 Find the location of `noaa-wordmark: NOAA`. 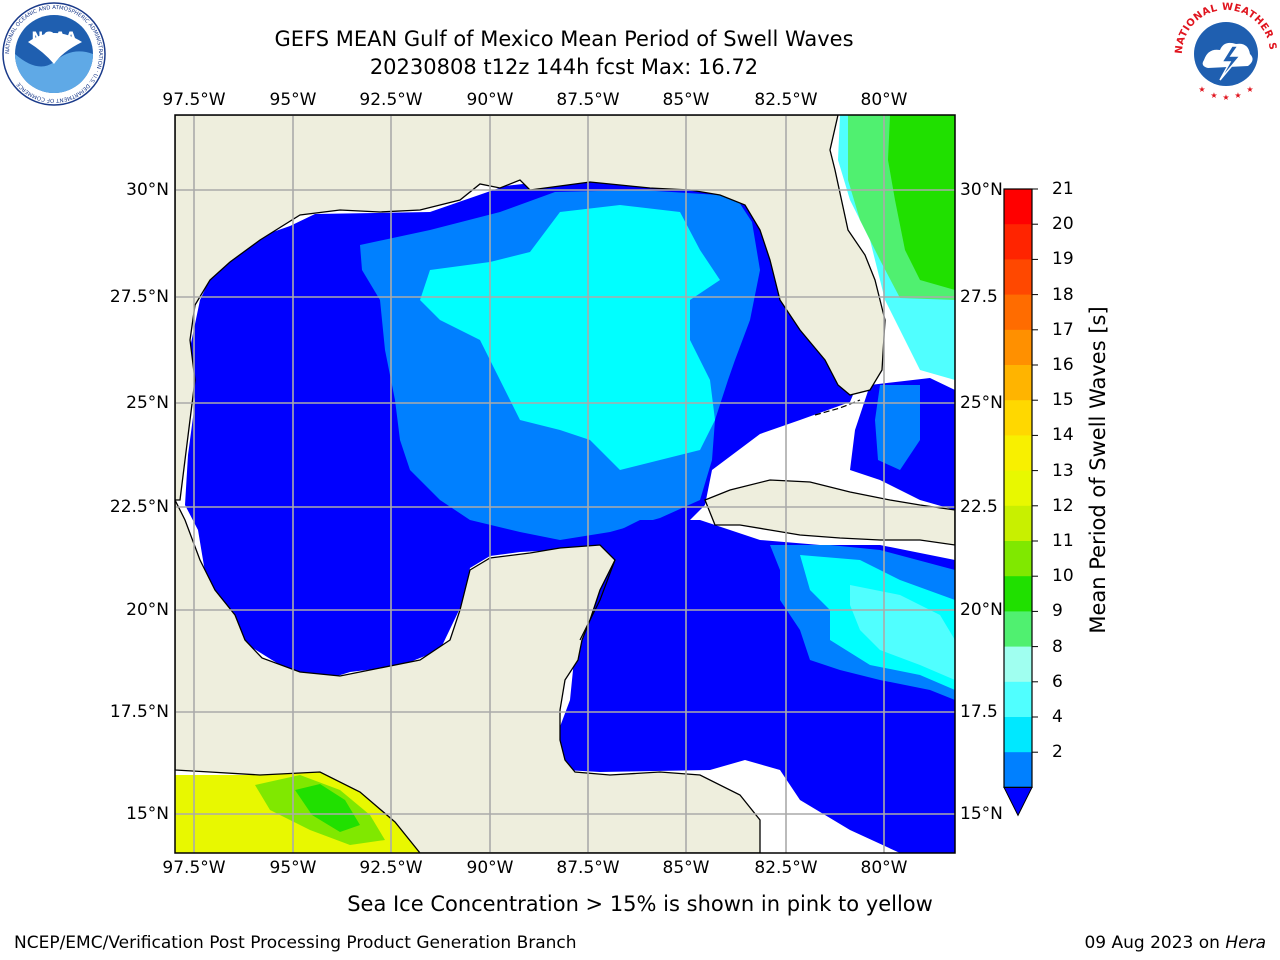

noaa-wordmark: NOAA is located at coordinates (54, 38).